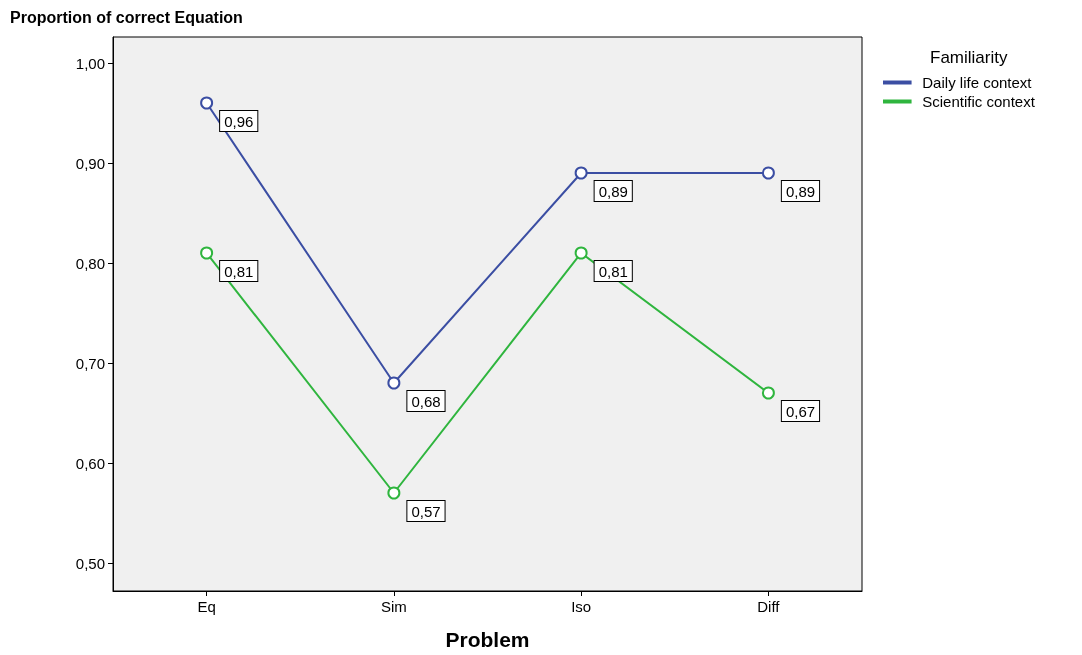  Describe the element at coordinates (126, 17) in the screenshot. I see `y-axis-title: Proportion of correct Equation` at that location.